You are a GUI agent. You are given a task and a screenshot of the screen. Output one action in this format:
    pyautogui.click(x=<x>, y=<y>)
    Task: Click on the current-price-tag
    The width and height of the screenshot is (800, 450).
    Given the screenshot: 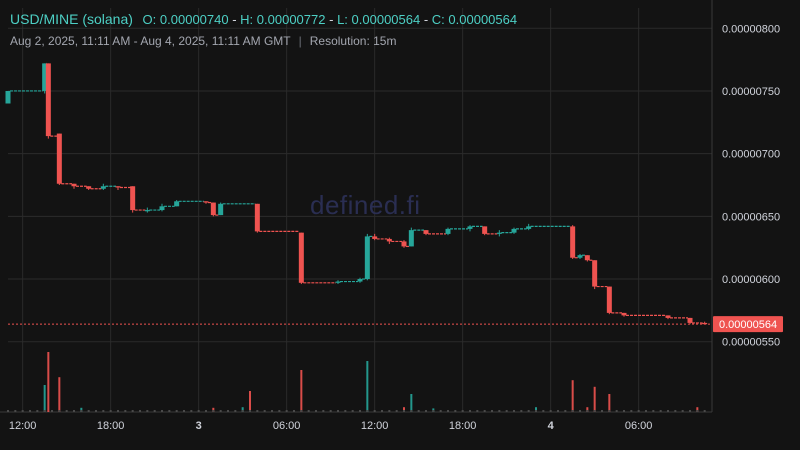 What is the action you would take?
    pyautogui.click(x=748, y=324)
    